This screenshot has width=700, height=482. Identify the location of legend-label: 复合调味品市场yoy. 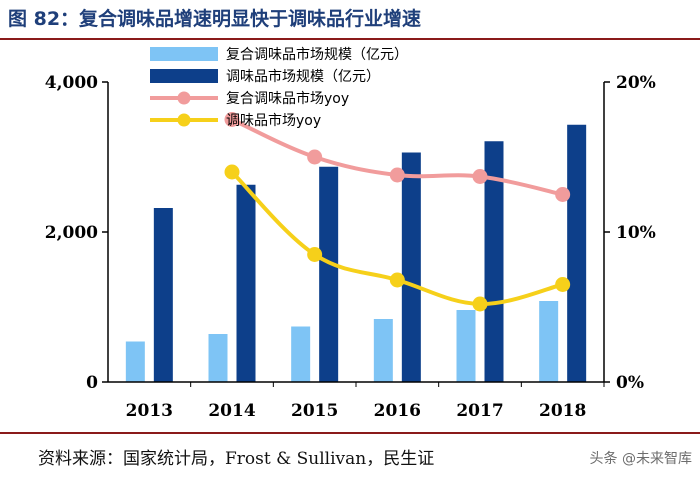
(287, 98).